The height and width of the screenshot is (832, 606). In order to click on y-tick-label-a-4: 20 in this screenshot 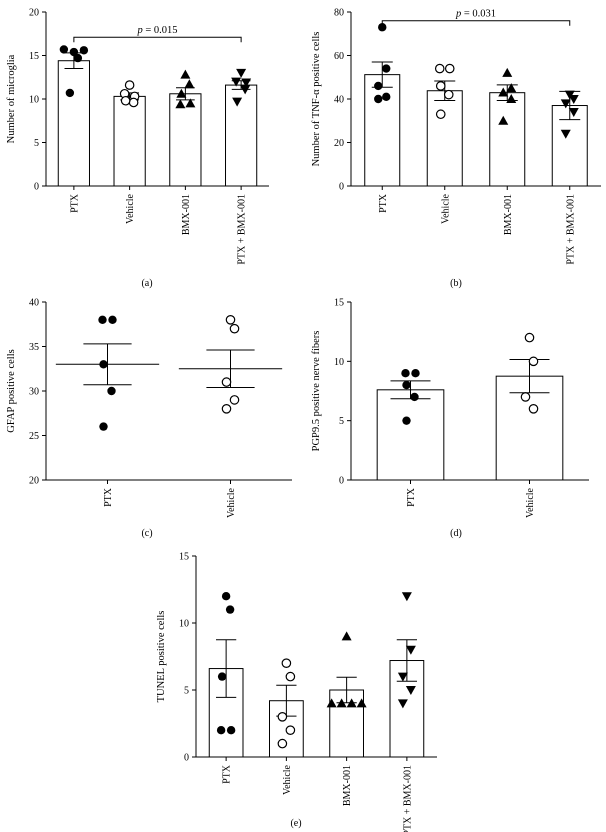, I will do `click(34, 13)`.